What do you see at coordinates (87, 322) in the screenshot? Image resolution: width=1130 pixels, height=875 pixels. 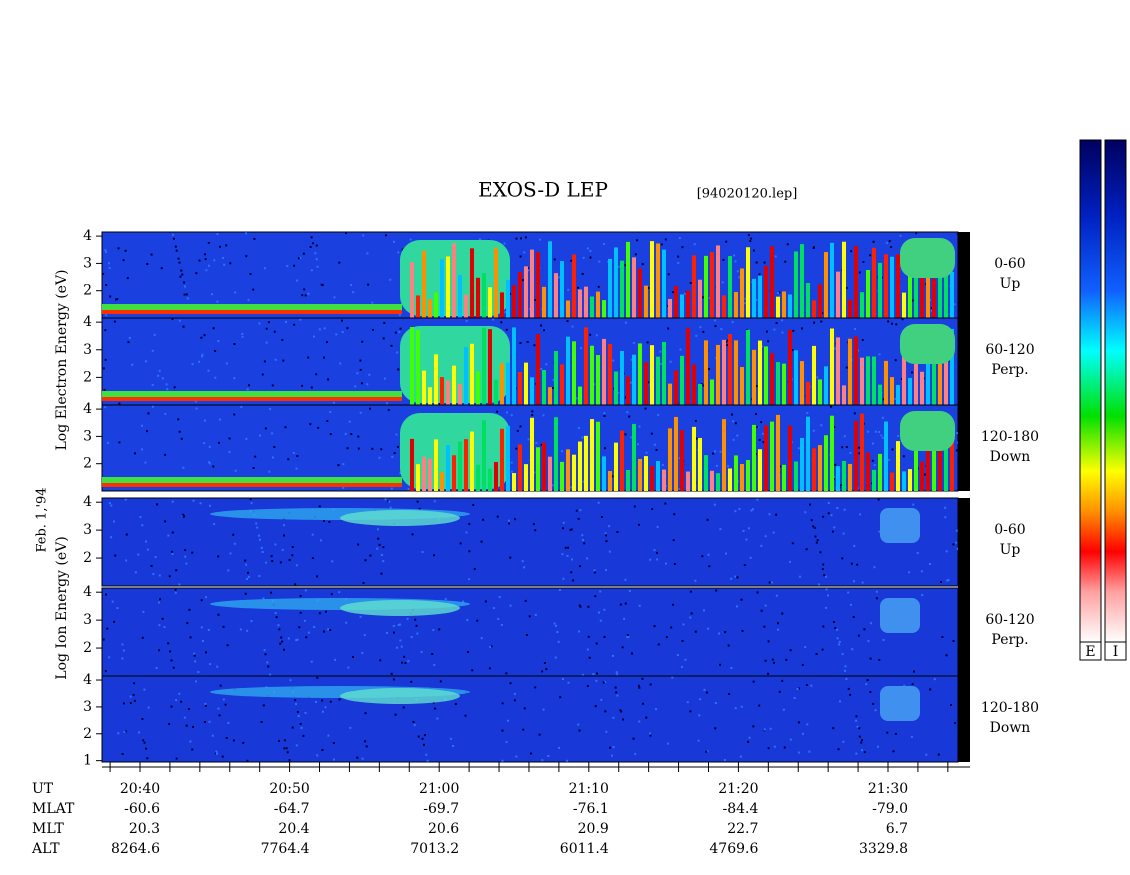 I see `y-tick-label: 4` at bounding box center [87, 322].